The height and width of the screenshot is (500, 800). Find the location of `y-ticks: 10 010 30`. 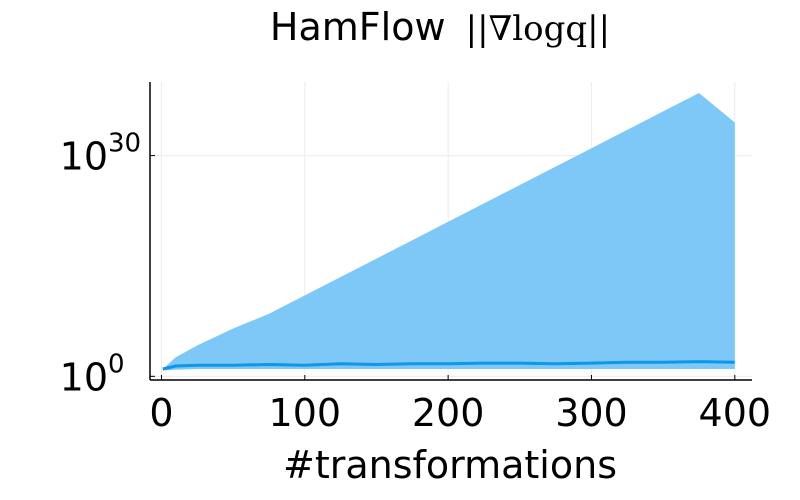

y-ticks: 10 010 30 is located at coordinates (107, 264).